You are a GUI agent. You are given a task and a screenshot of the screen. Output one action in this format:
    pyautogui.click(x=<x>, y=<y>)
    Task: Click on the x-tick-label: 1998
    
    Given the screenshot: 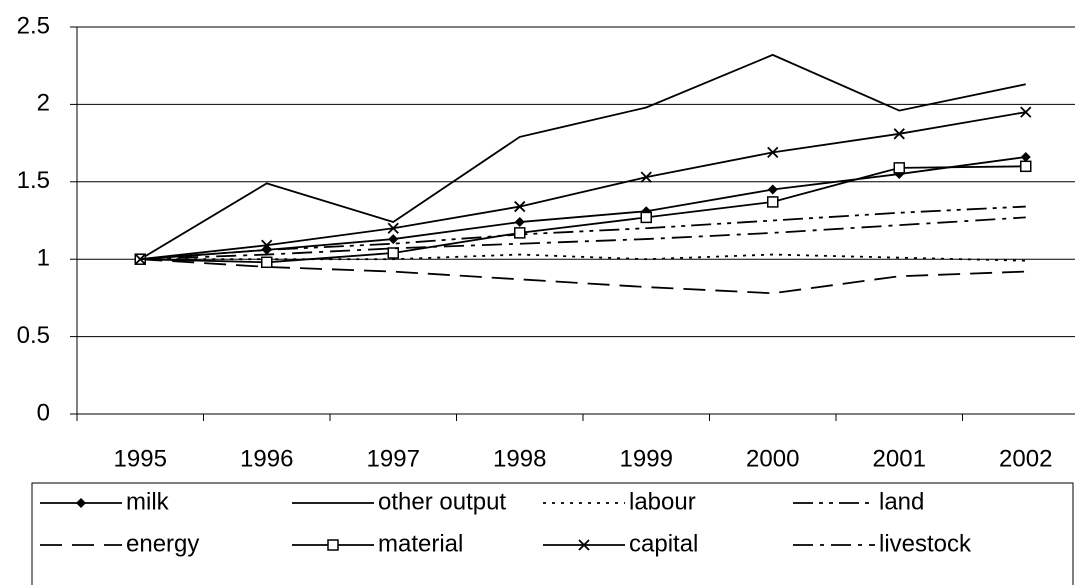 What is the action you would take?
    pyautogui.click(x=519, y=458)
    